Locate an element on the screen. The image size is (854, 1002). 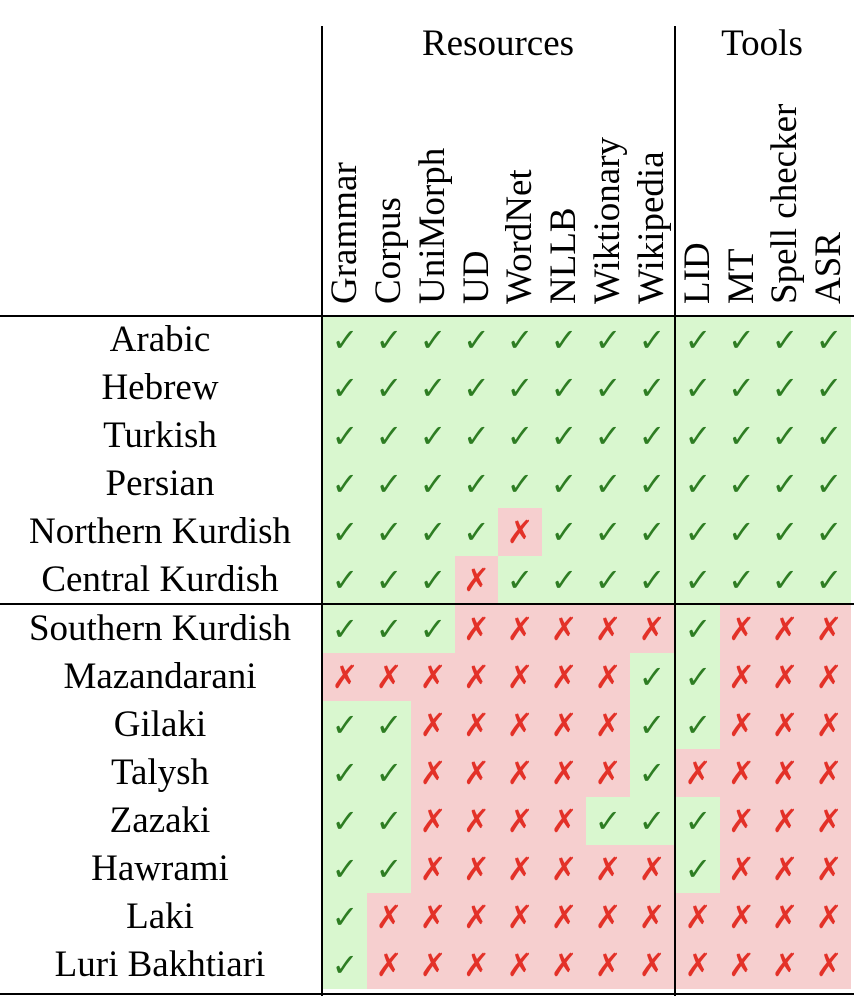
row-header-northern-kurdish: Northern Kurdish is located at coordinates (160, 531).